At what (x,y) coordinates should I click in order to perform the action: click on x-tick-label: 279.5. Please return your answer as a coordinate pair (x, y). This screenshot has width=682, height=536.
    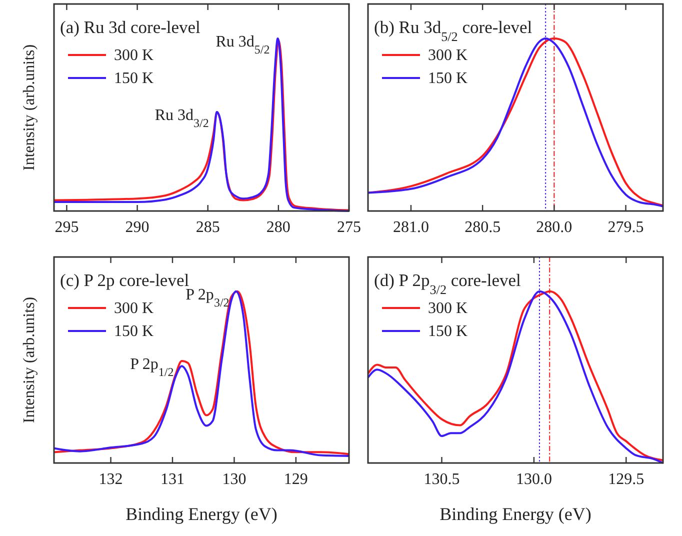
    Looking at the image, I should click on (626, 227).